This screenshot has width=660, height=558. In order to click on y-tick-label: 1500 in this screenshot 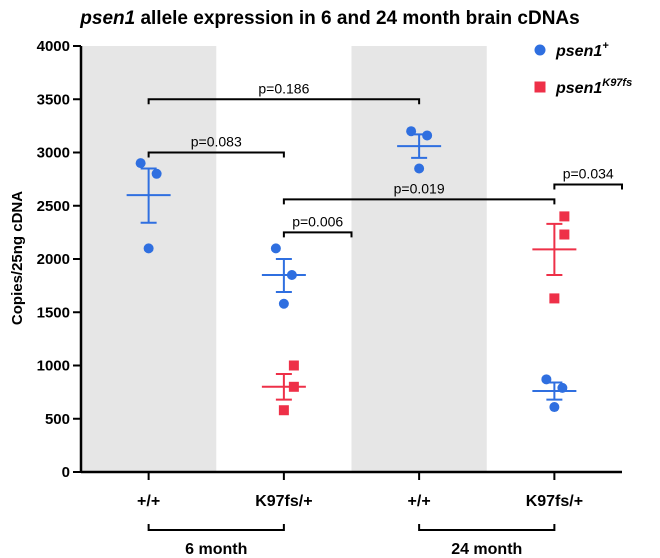, I will do `click(53, 312)`.